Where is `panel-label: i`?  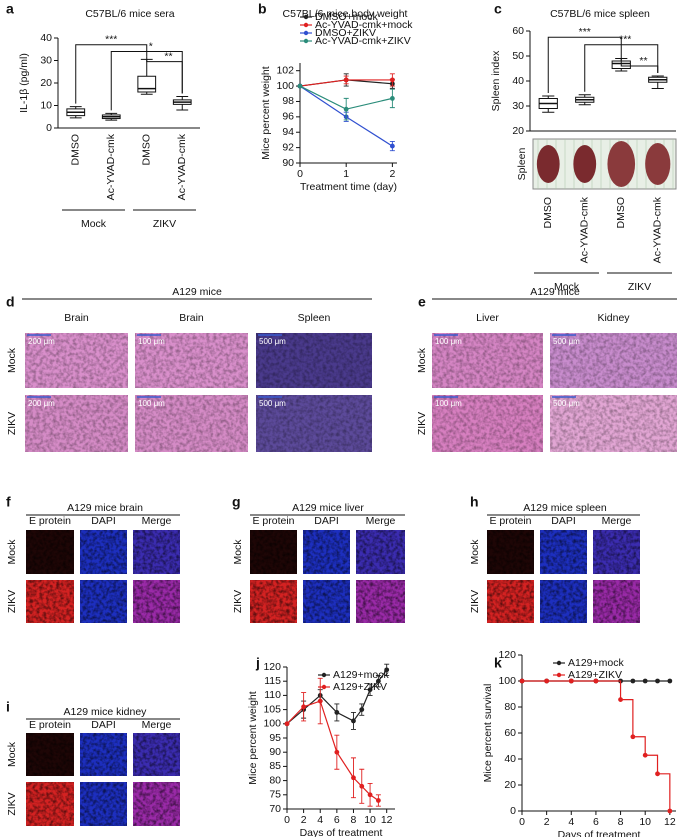 panel-label: i is located at coordinates (8, 707).